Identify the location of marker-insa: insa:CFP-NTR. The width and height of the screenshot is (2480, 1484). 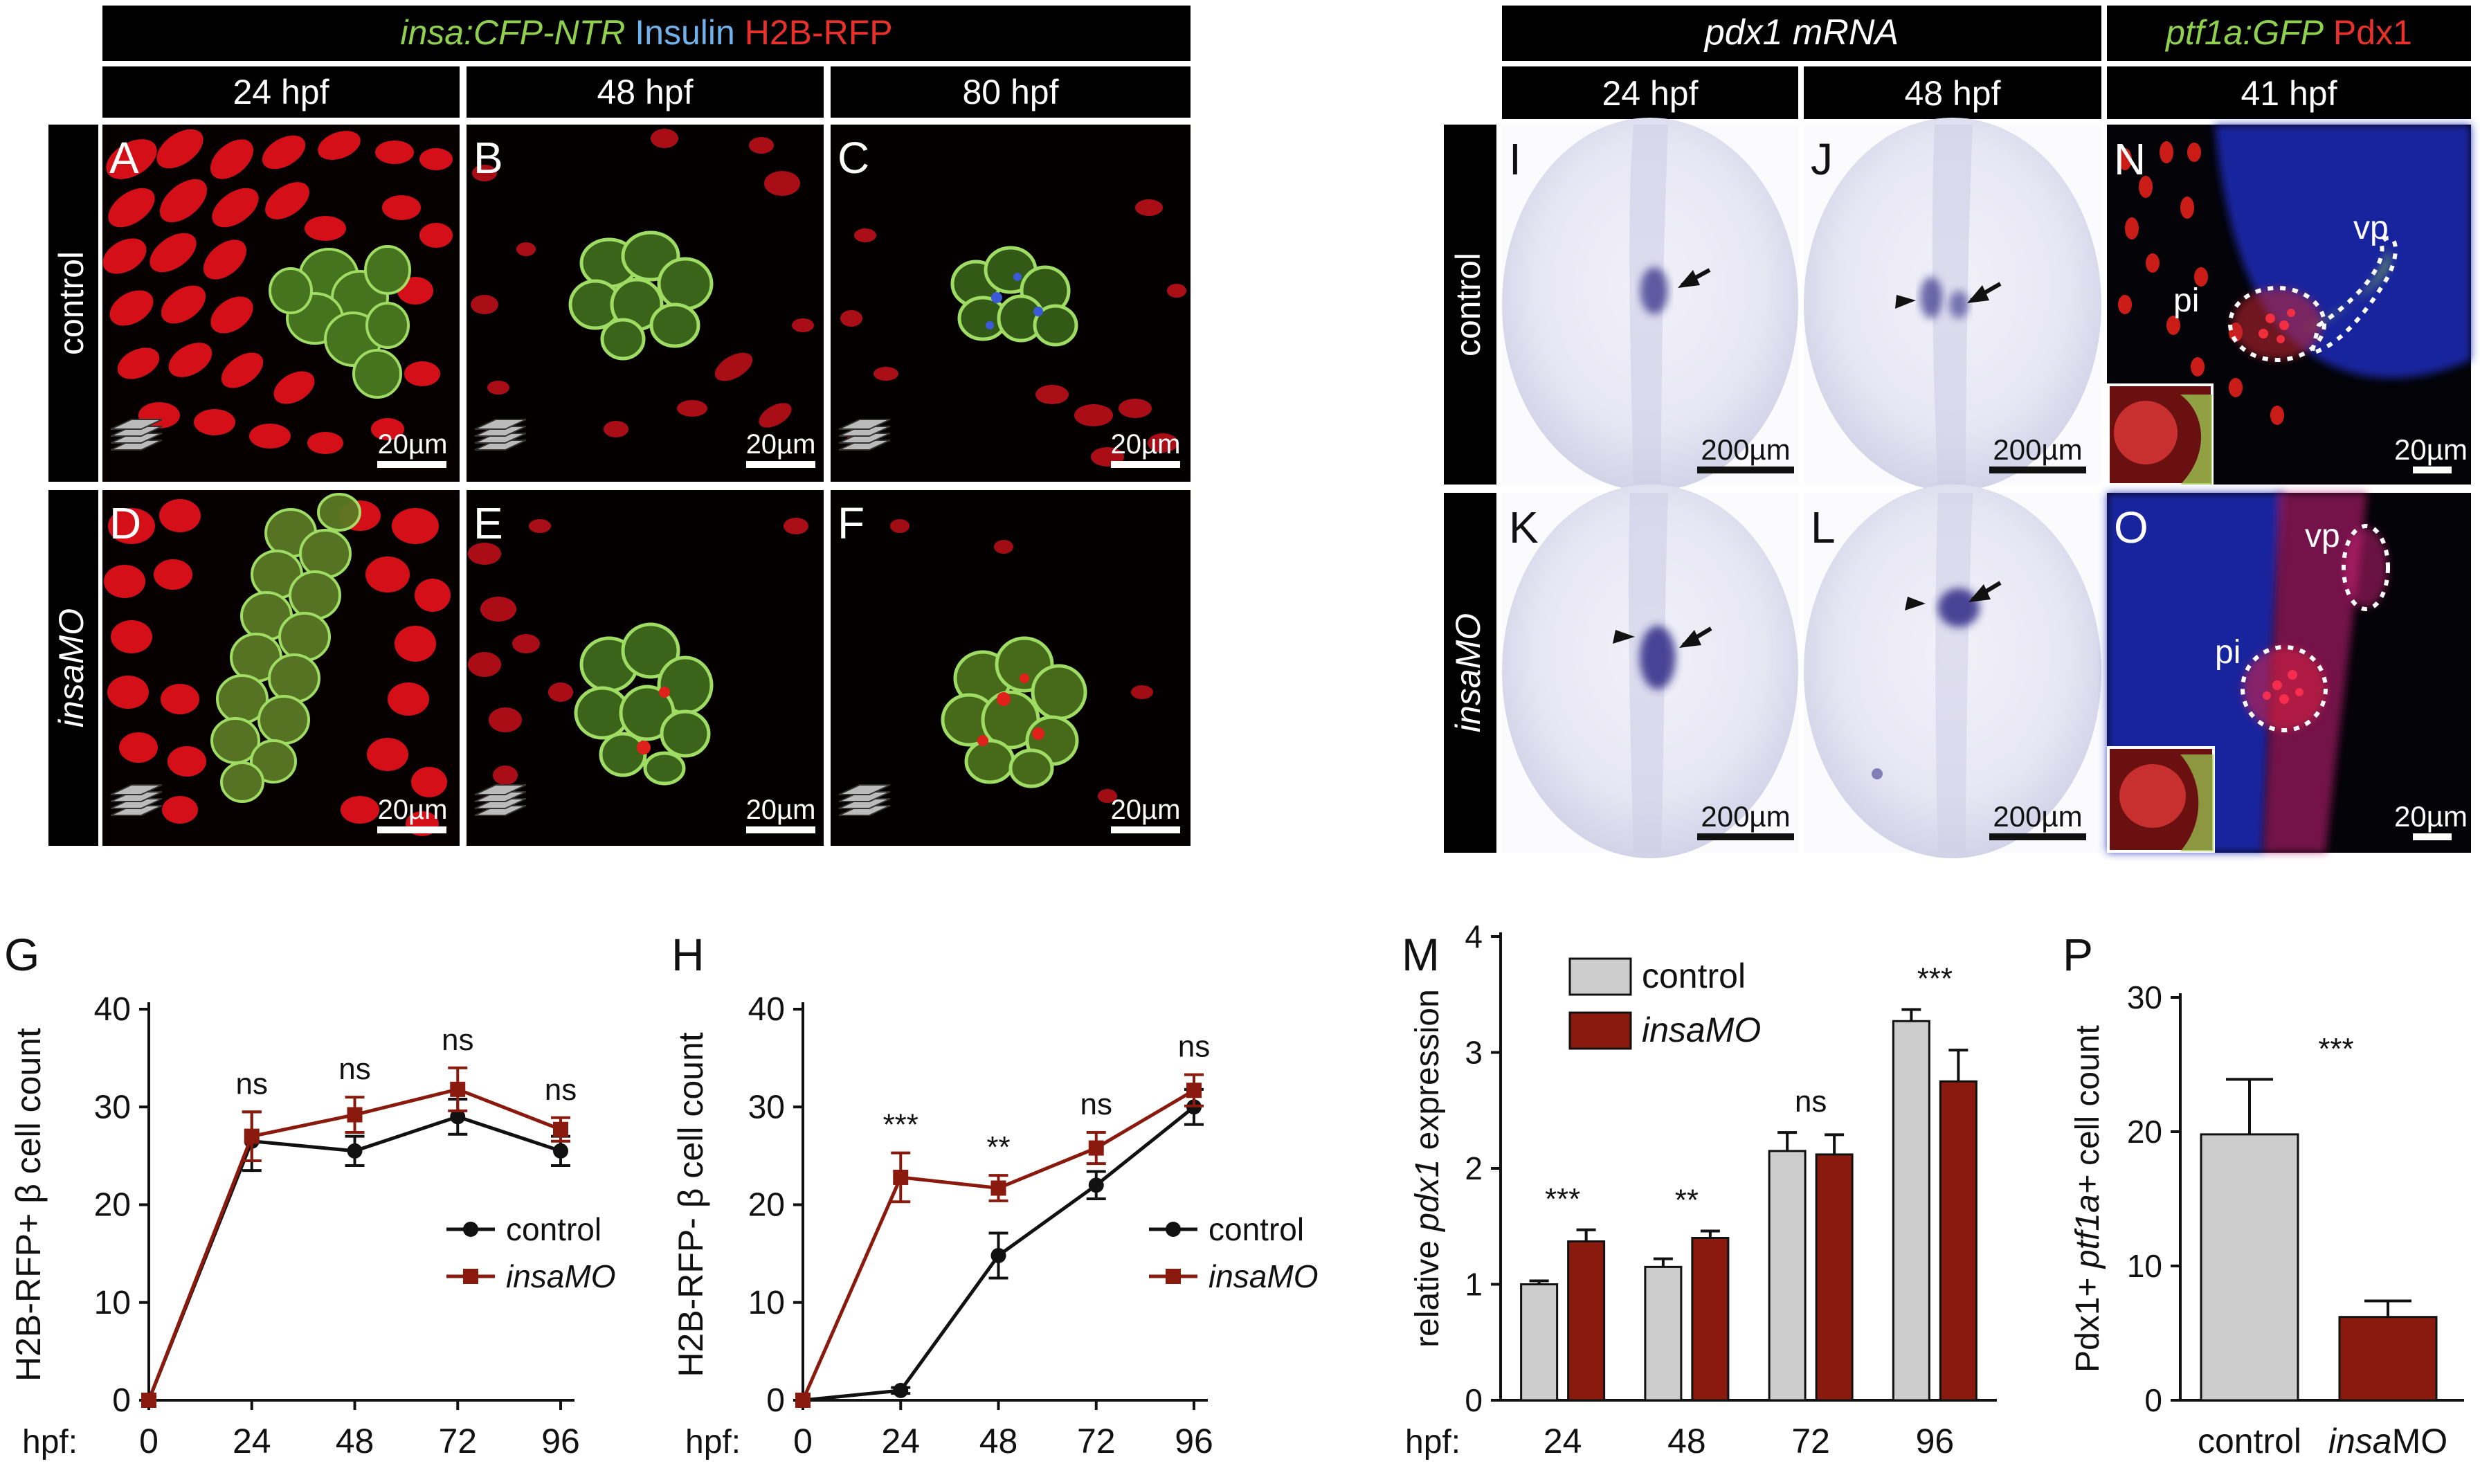
(512, 32).